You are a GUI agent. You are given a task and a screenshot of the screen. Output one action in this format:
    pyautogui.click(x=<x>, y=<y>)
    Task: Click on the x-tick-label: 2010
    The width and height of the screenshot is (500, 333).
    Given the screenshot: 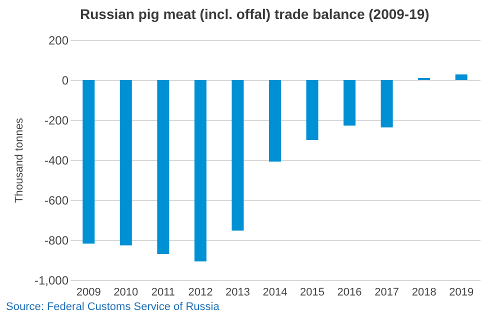 What is the action you would take?
    pyautogui.click(x=126, y=292)
    